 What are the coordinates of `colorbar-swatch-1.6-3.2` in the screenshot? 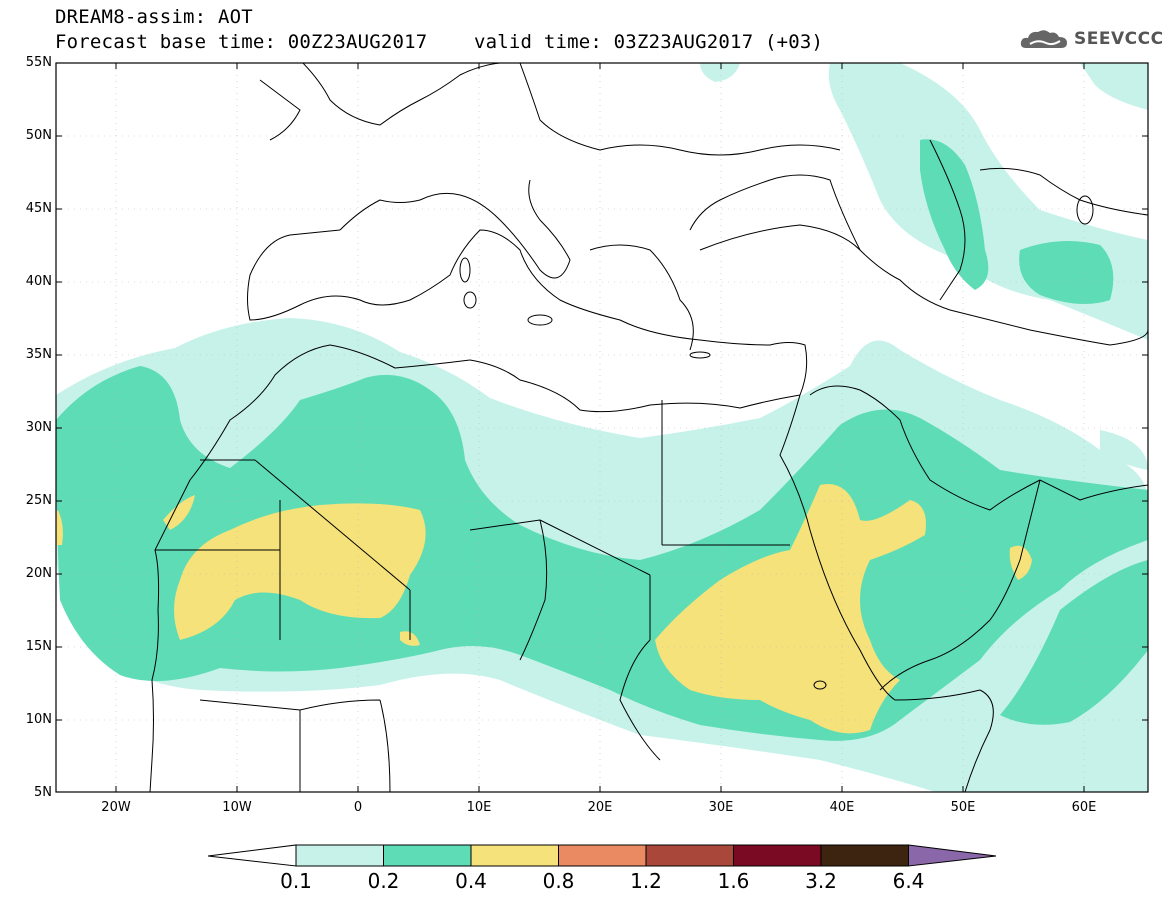 It's located at (777, 855).